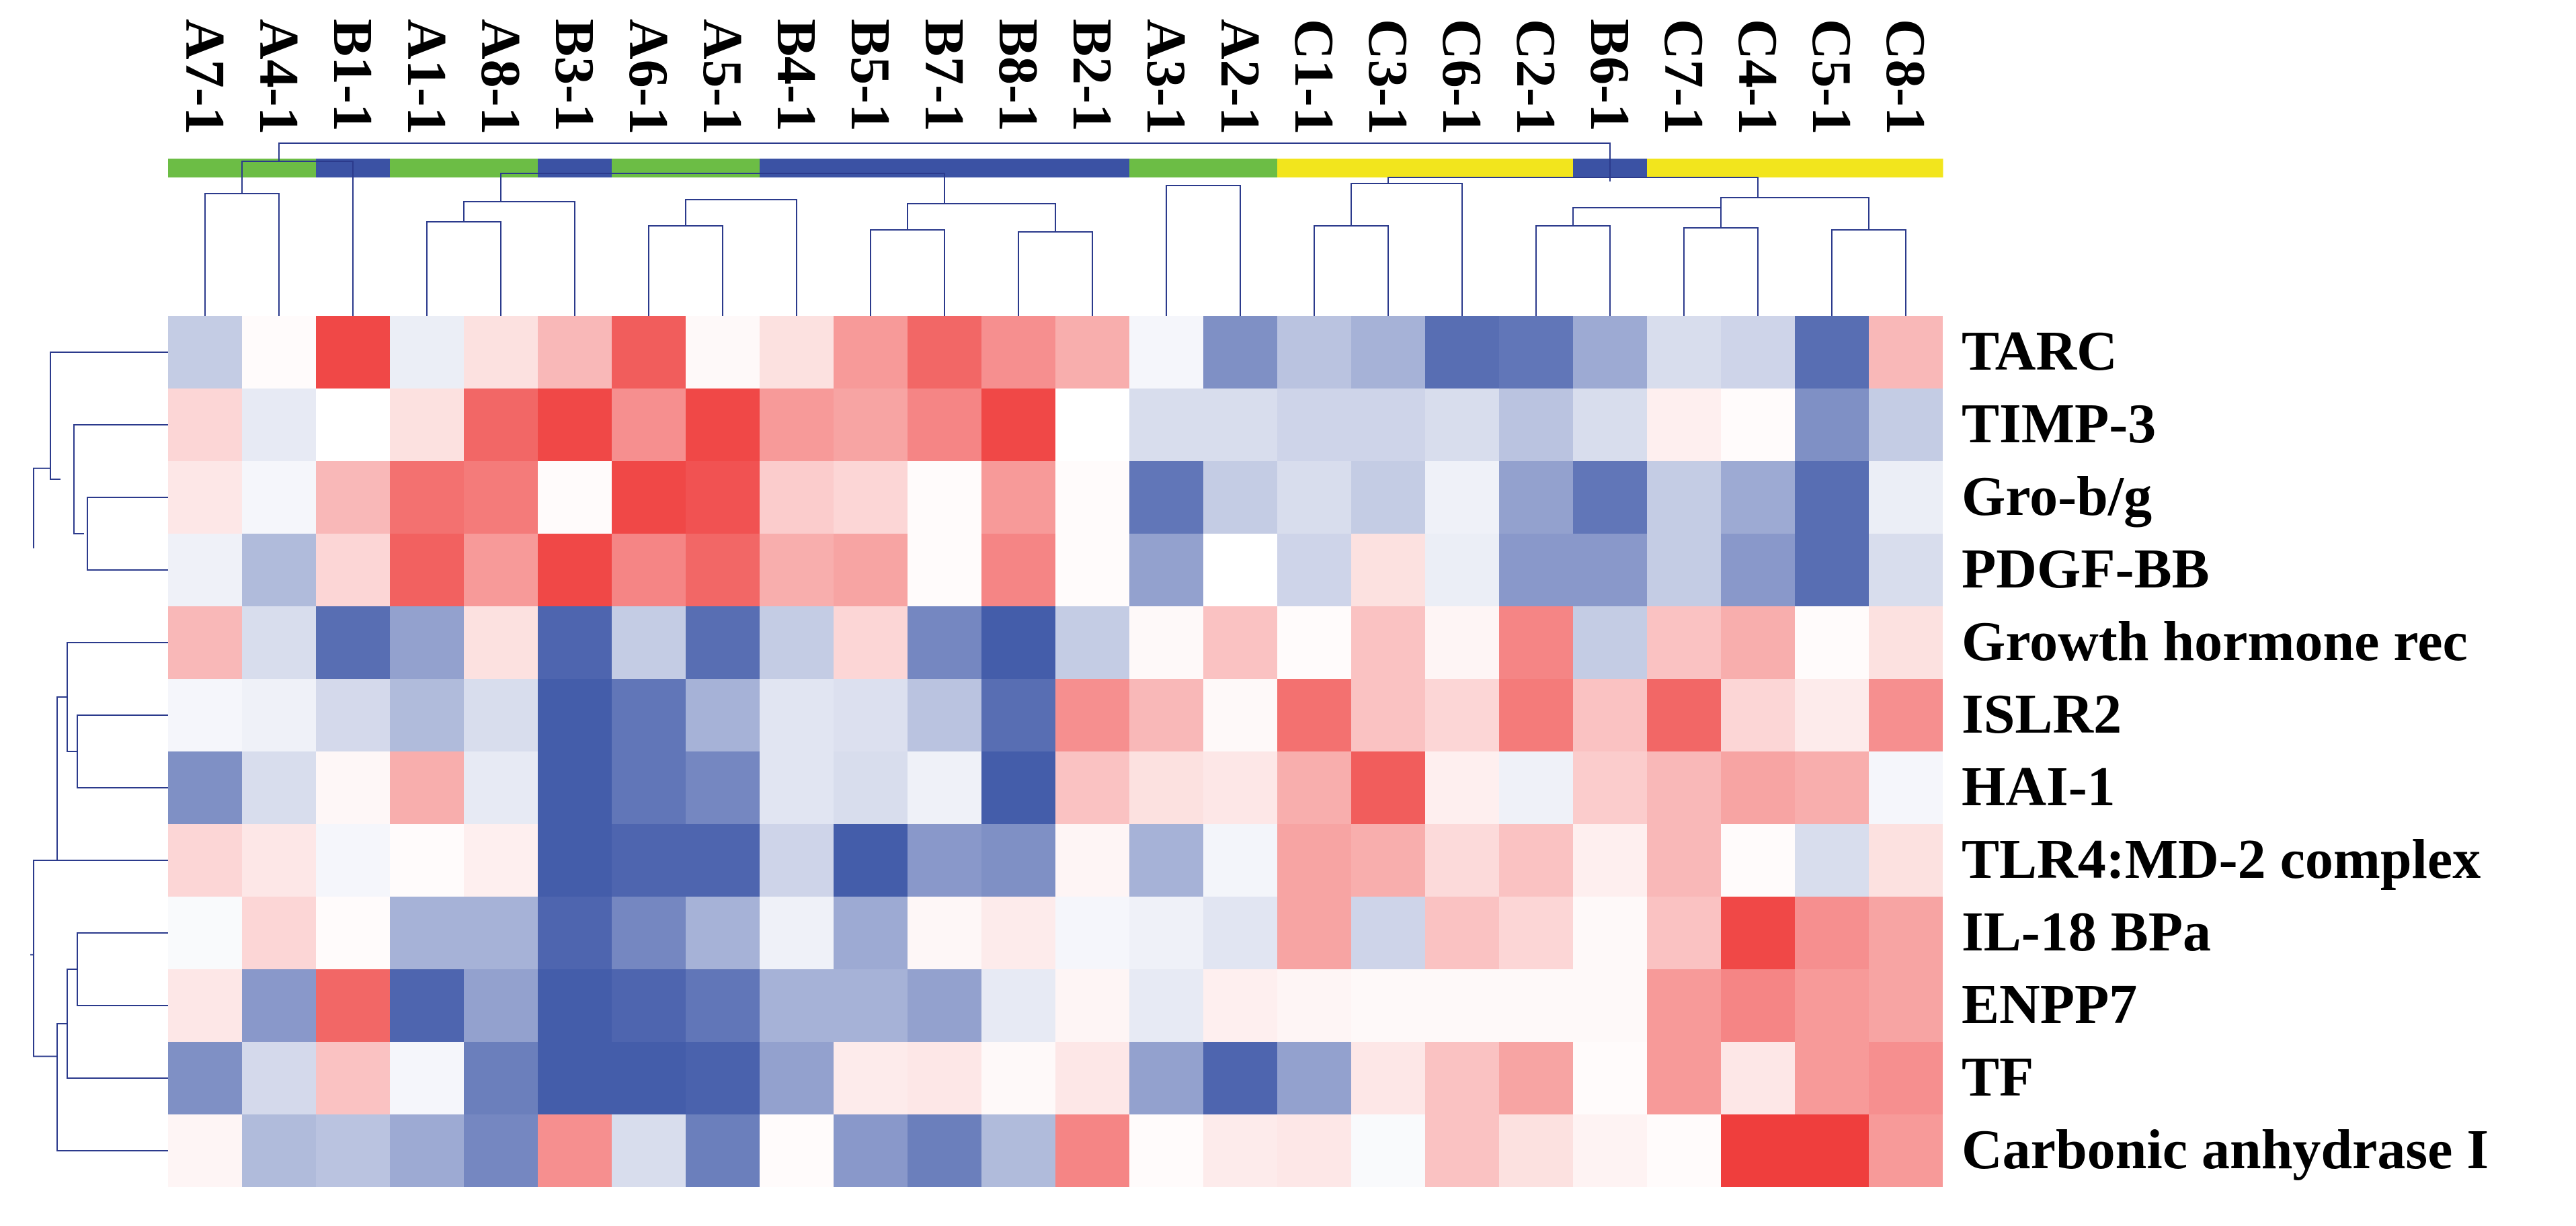 The width and height of the screenshot is (2576, 1226). I want to click on column-label: C5-1, so click(1831, 77).